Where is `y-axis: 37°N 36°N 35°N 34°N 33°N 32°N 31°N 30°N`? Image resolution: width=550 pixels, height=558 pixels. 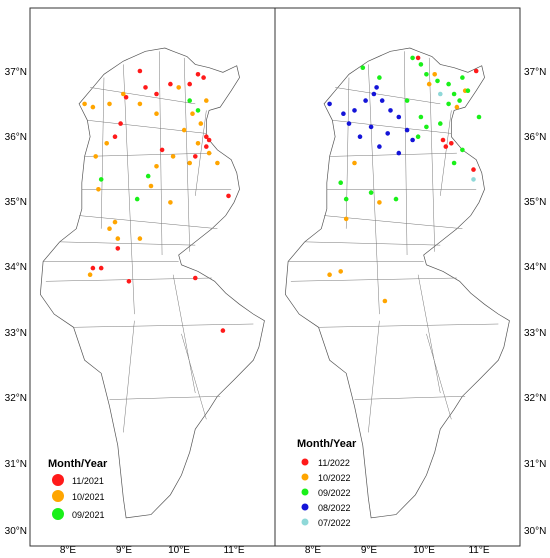
y-axis: 37°N 36°N 35°N 34°N 33°N 32°N 31°N 30°N is located at coordinates (535, 302).